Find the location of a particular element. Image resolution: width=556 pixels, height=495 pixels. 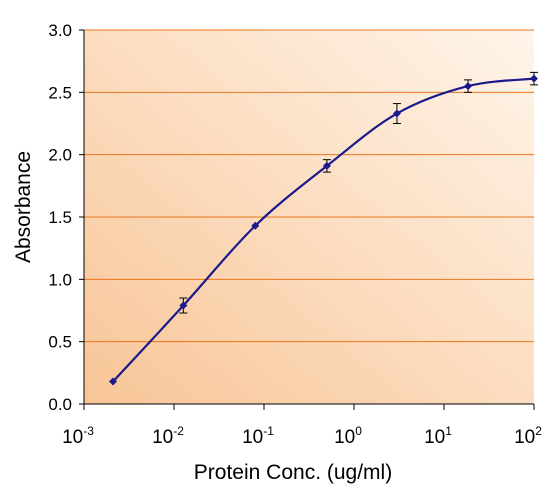

x-tick-label: 10⁰ is located at coordinates (348, 436).